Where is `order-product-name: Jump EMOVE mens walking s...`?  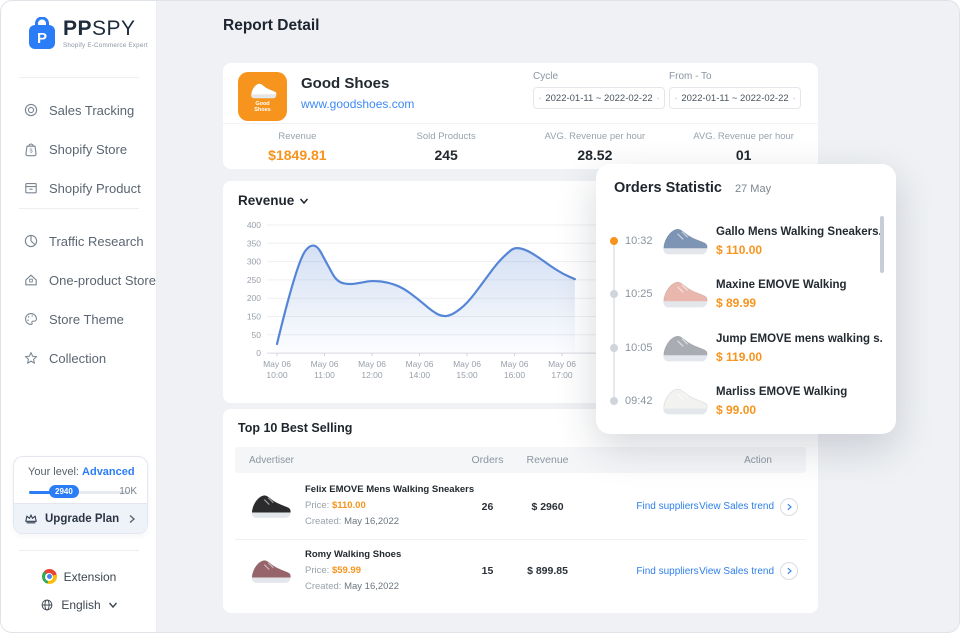 order-product-name: Jump EMOVE mens walking s... is located at coordinates (799, 339).